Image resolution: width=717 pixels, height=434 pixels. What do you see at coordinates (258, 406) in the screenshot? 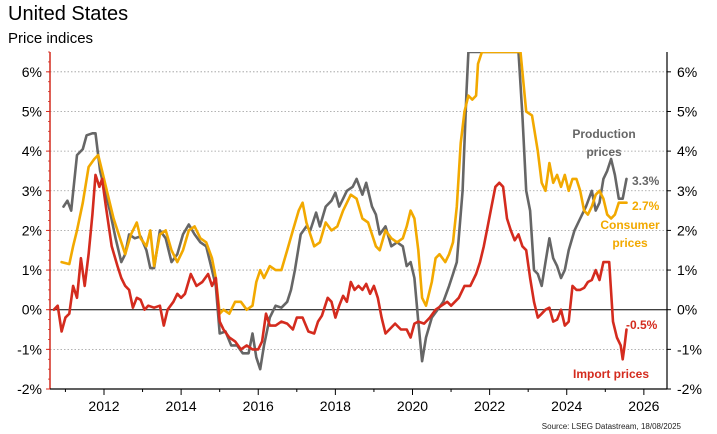
I see `x-tick-label: 2016` at bounding box center [258, 406].